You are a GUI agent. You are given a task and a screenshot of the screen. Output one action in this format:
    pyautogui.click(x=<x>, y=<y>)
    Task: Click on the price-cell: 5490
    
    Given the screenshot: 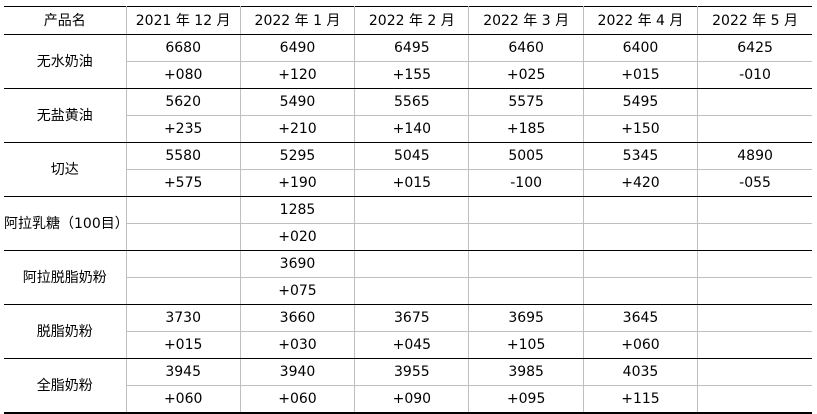 What is the action you would take?
    pyautogui.click(x=297, y=102)
    